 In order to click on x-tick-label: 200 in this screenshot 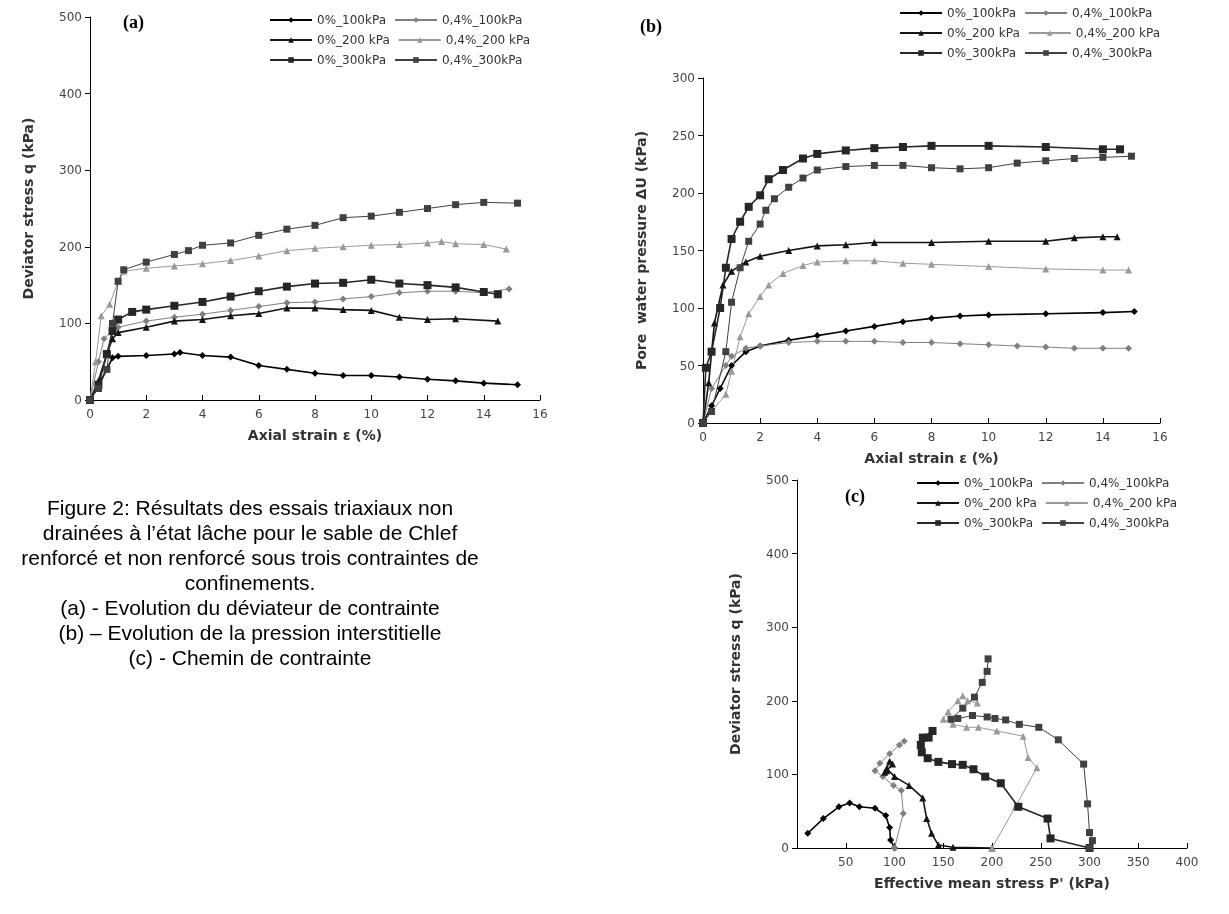, I will do `click(992, 862)`.